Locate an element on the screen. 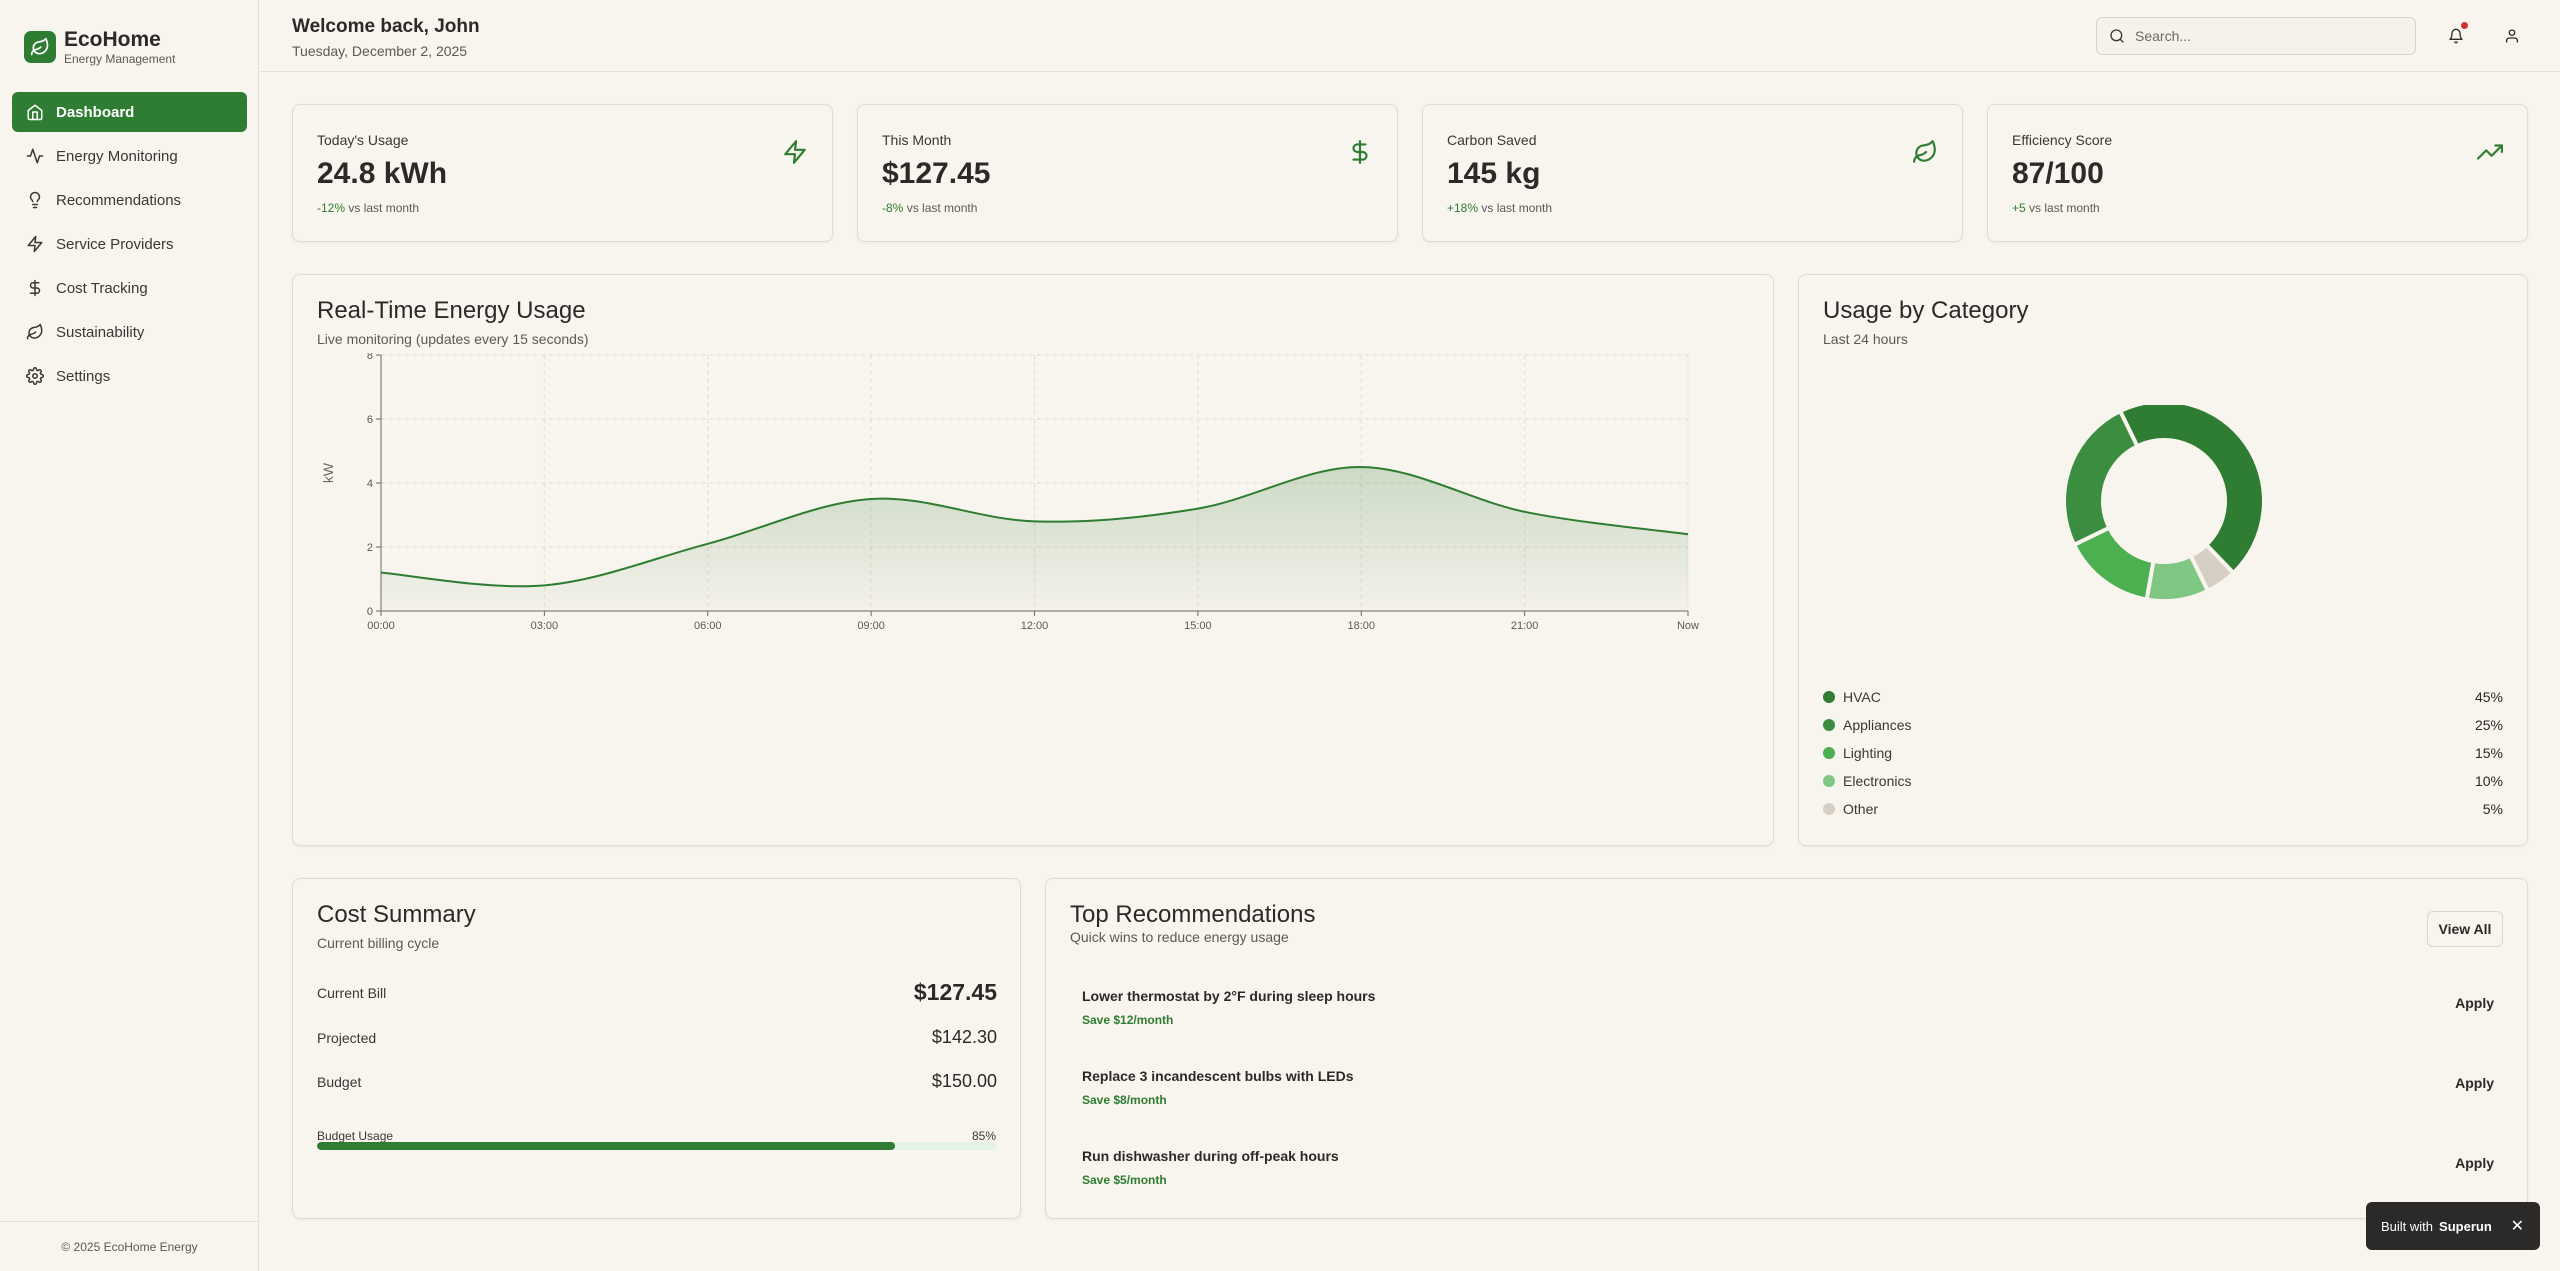  x-tick-label: 18:00 is located at coordinates (1361, 626).